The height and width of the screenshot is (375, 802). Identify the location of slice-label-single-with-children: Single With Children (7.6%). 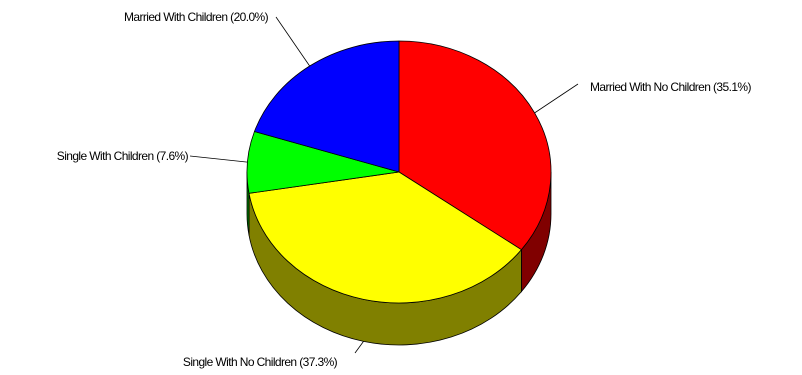
(123, 156).